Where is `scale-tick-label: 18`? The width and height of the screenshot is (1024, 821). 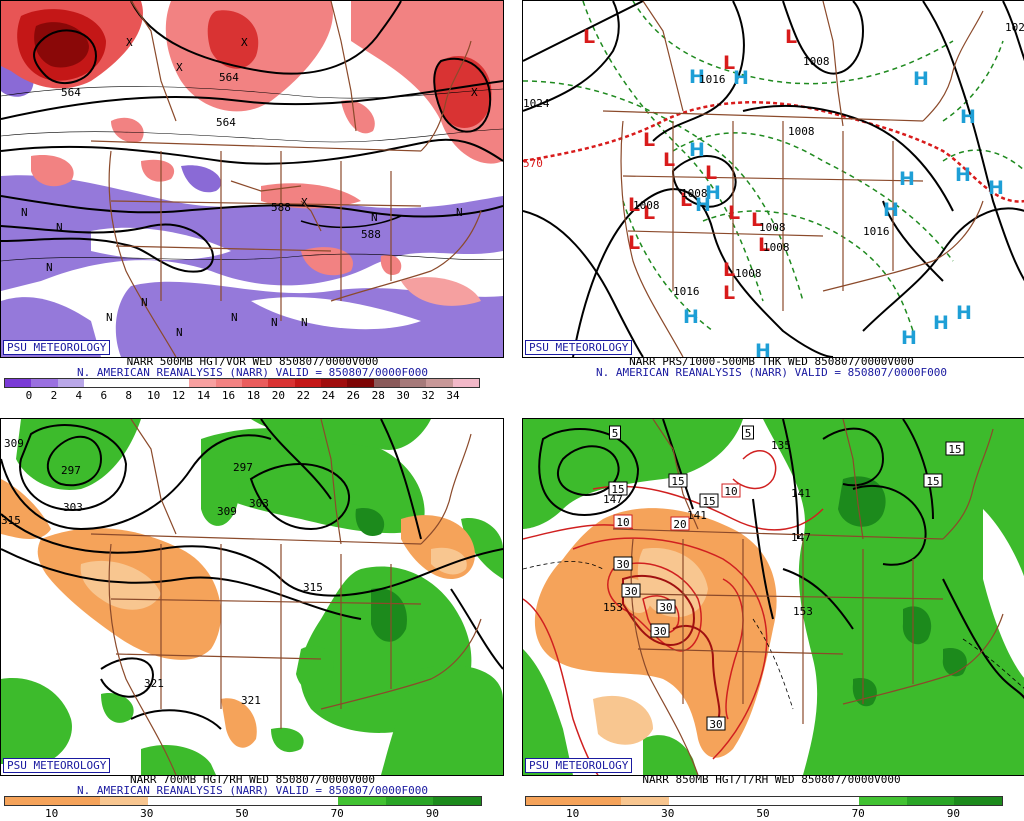
scale-tick-label: 18 is located at coordinates (253, 395).